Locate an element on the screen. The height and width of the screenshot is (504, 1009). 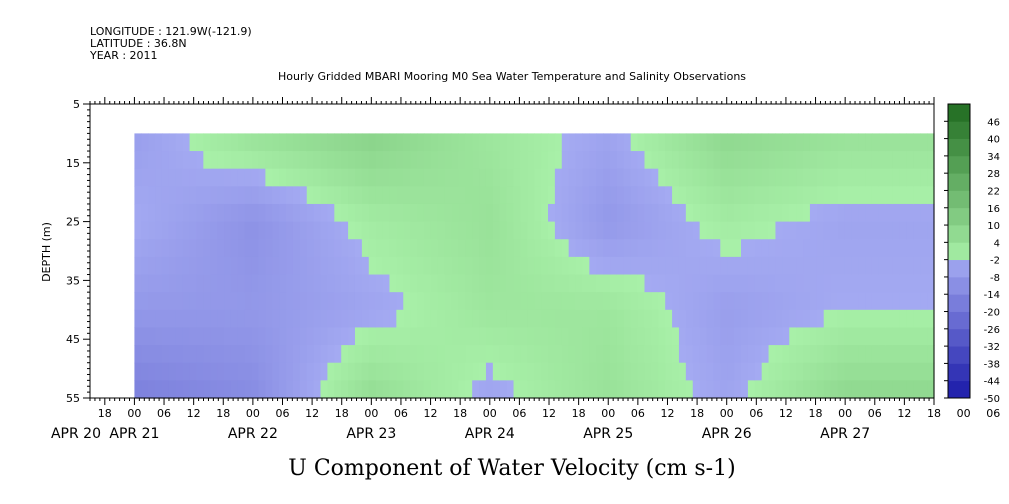
x-hour-label: 18 is located at coordinates (342, 413).